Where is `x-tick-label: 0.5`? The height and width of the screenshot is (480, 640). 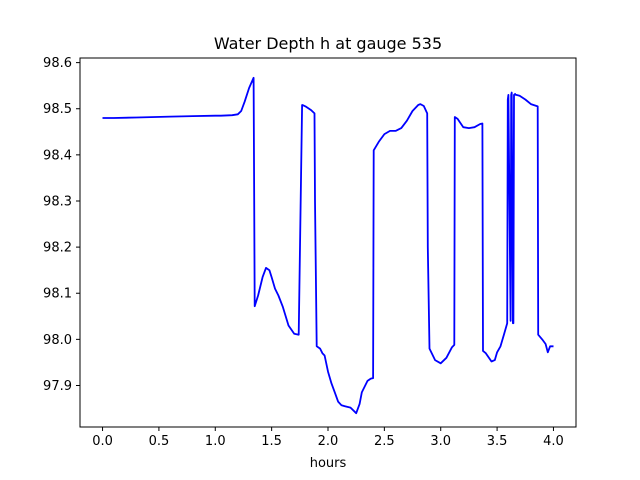
x-tick-label: 0.5 is located at coordinates (159, 441).